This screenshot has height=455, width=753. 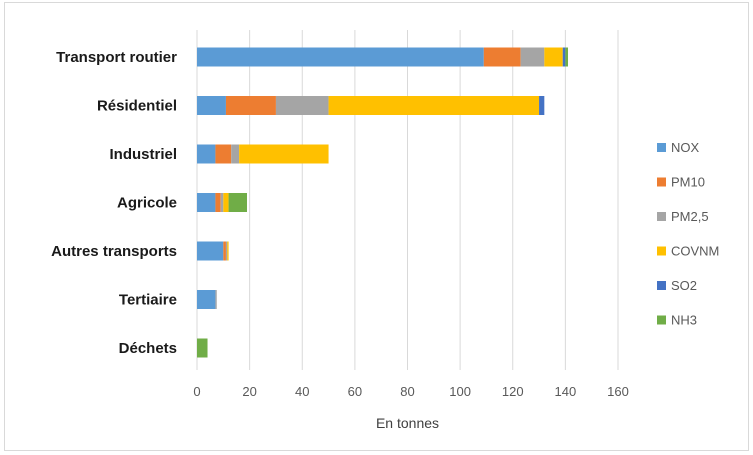 What do you see at coordinates (684, 320) in the screenshot?
I see `legend-label: NH3` at bounding box center [684, 320].